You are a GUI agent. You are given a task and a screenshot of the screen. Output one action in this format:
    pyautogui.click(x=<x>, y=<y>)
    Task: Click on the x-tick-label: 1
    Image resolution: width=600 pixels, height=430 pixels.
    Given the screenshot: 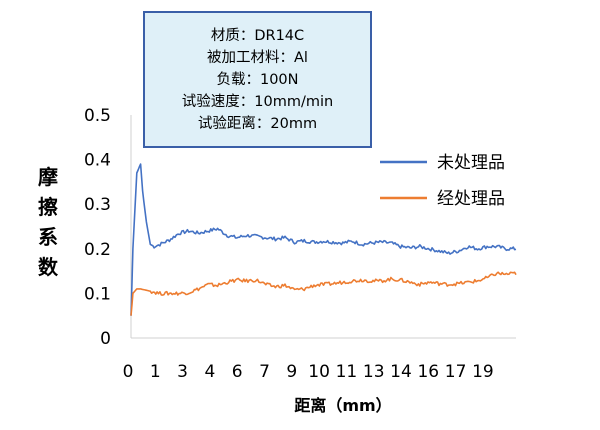 What is the action you would take?
    pyautogui.click(x=155, y=372)
    